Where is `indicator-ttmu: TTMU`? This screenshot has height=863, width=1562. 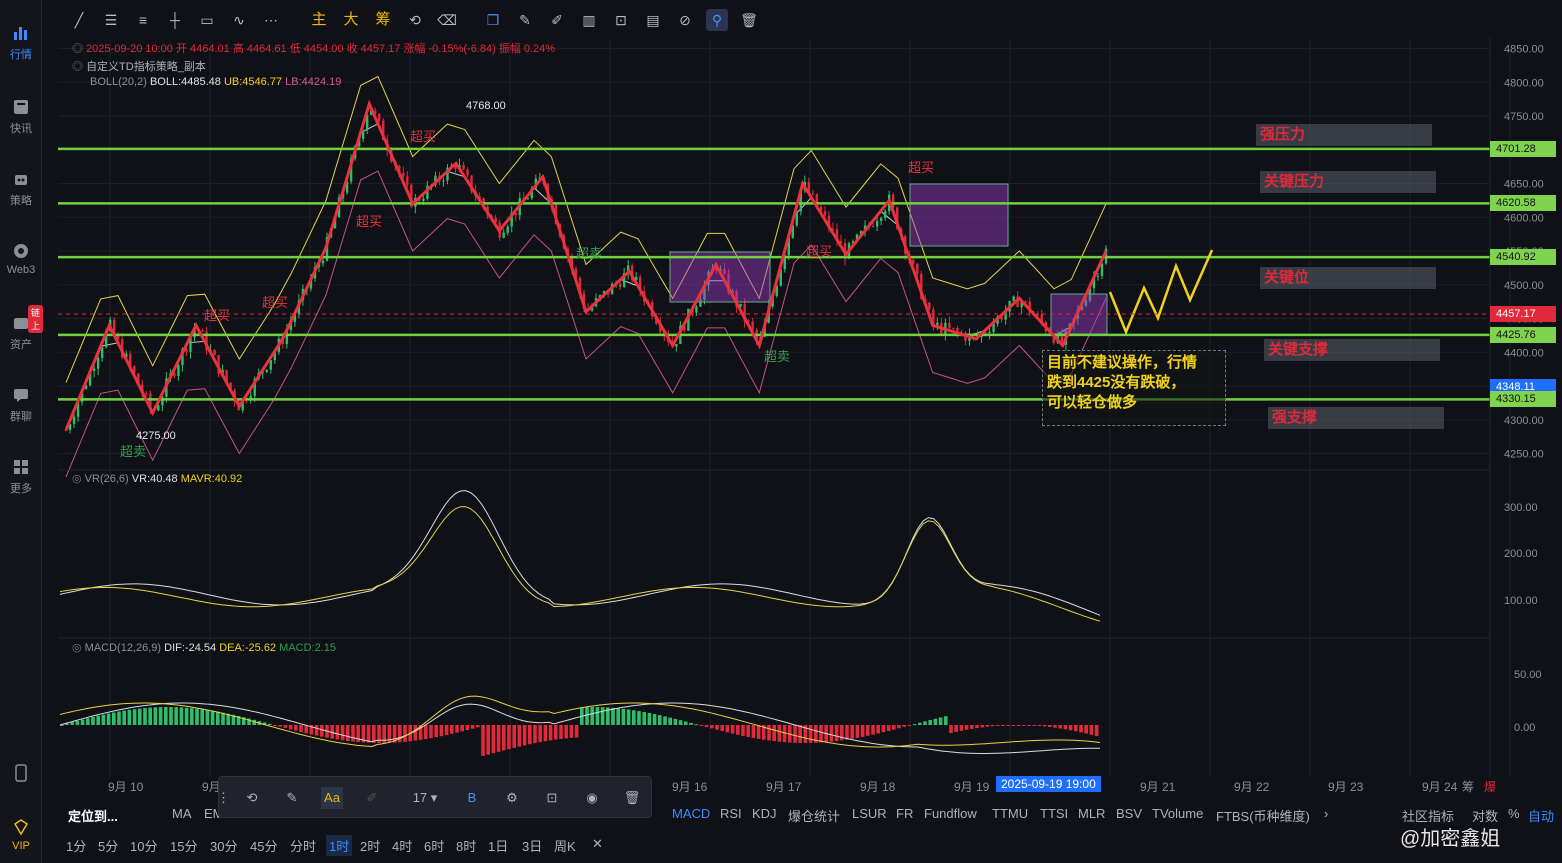
indicator-ttmu: TTMU is located at coordinates (1010, 813).